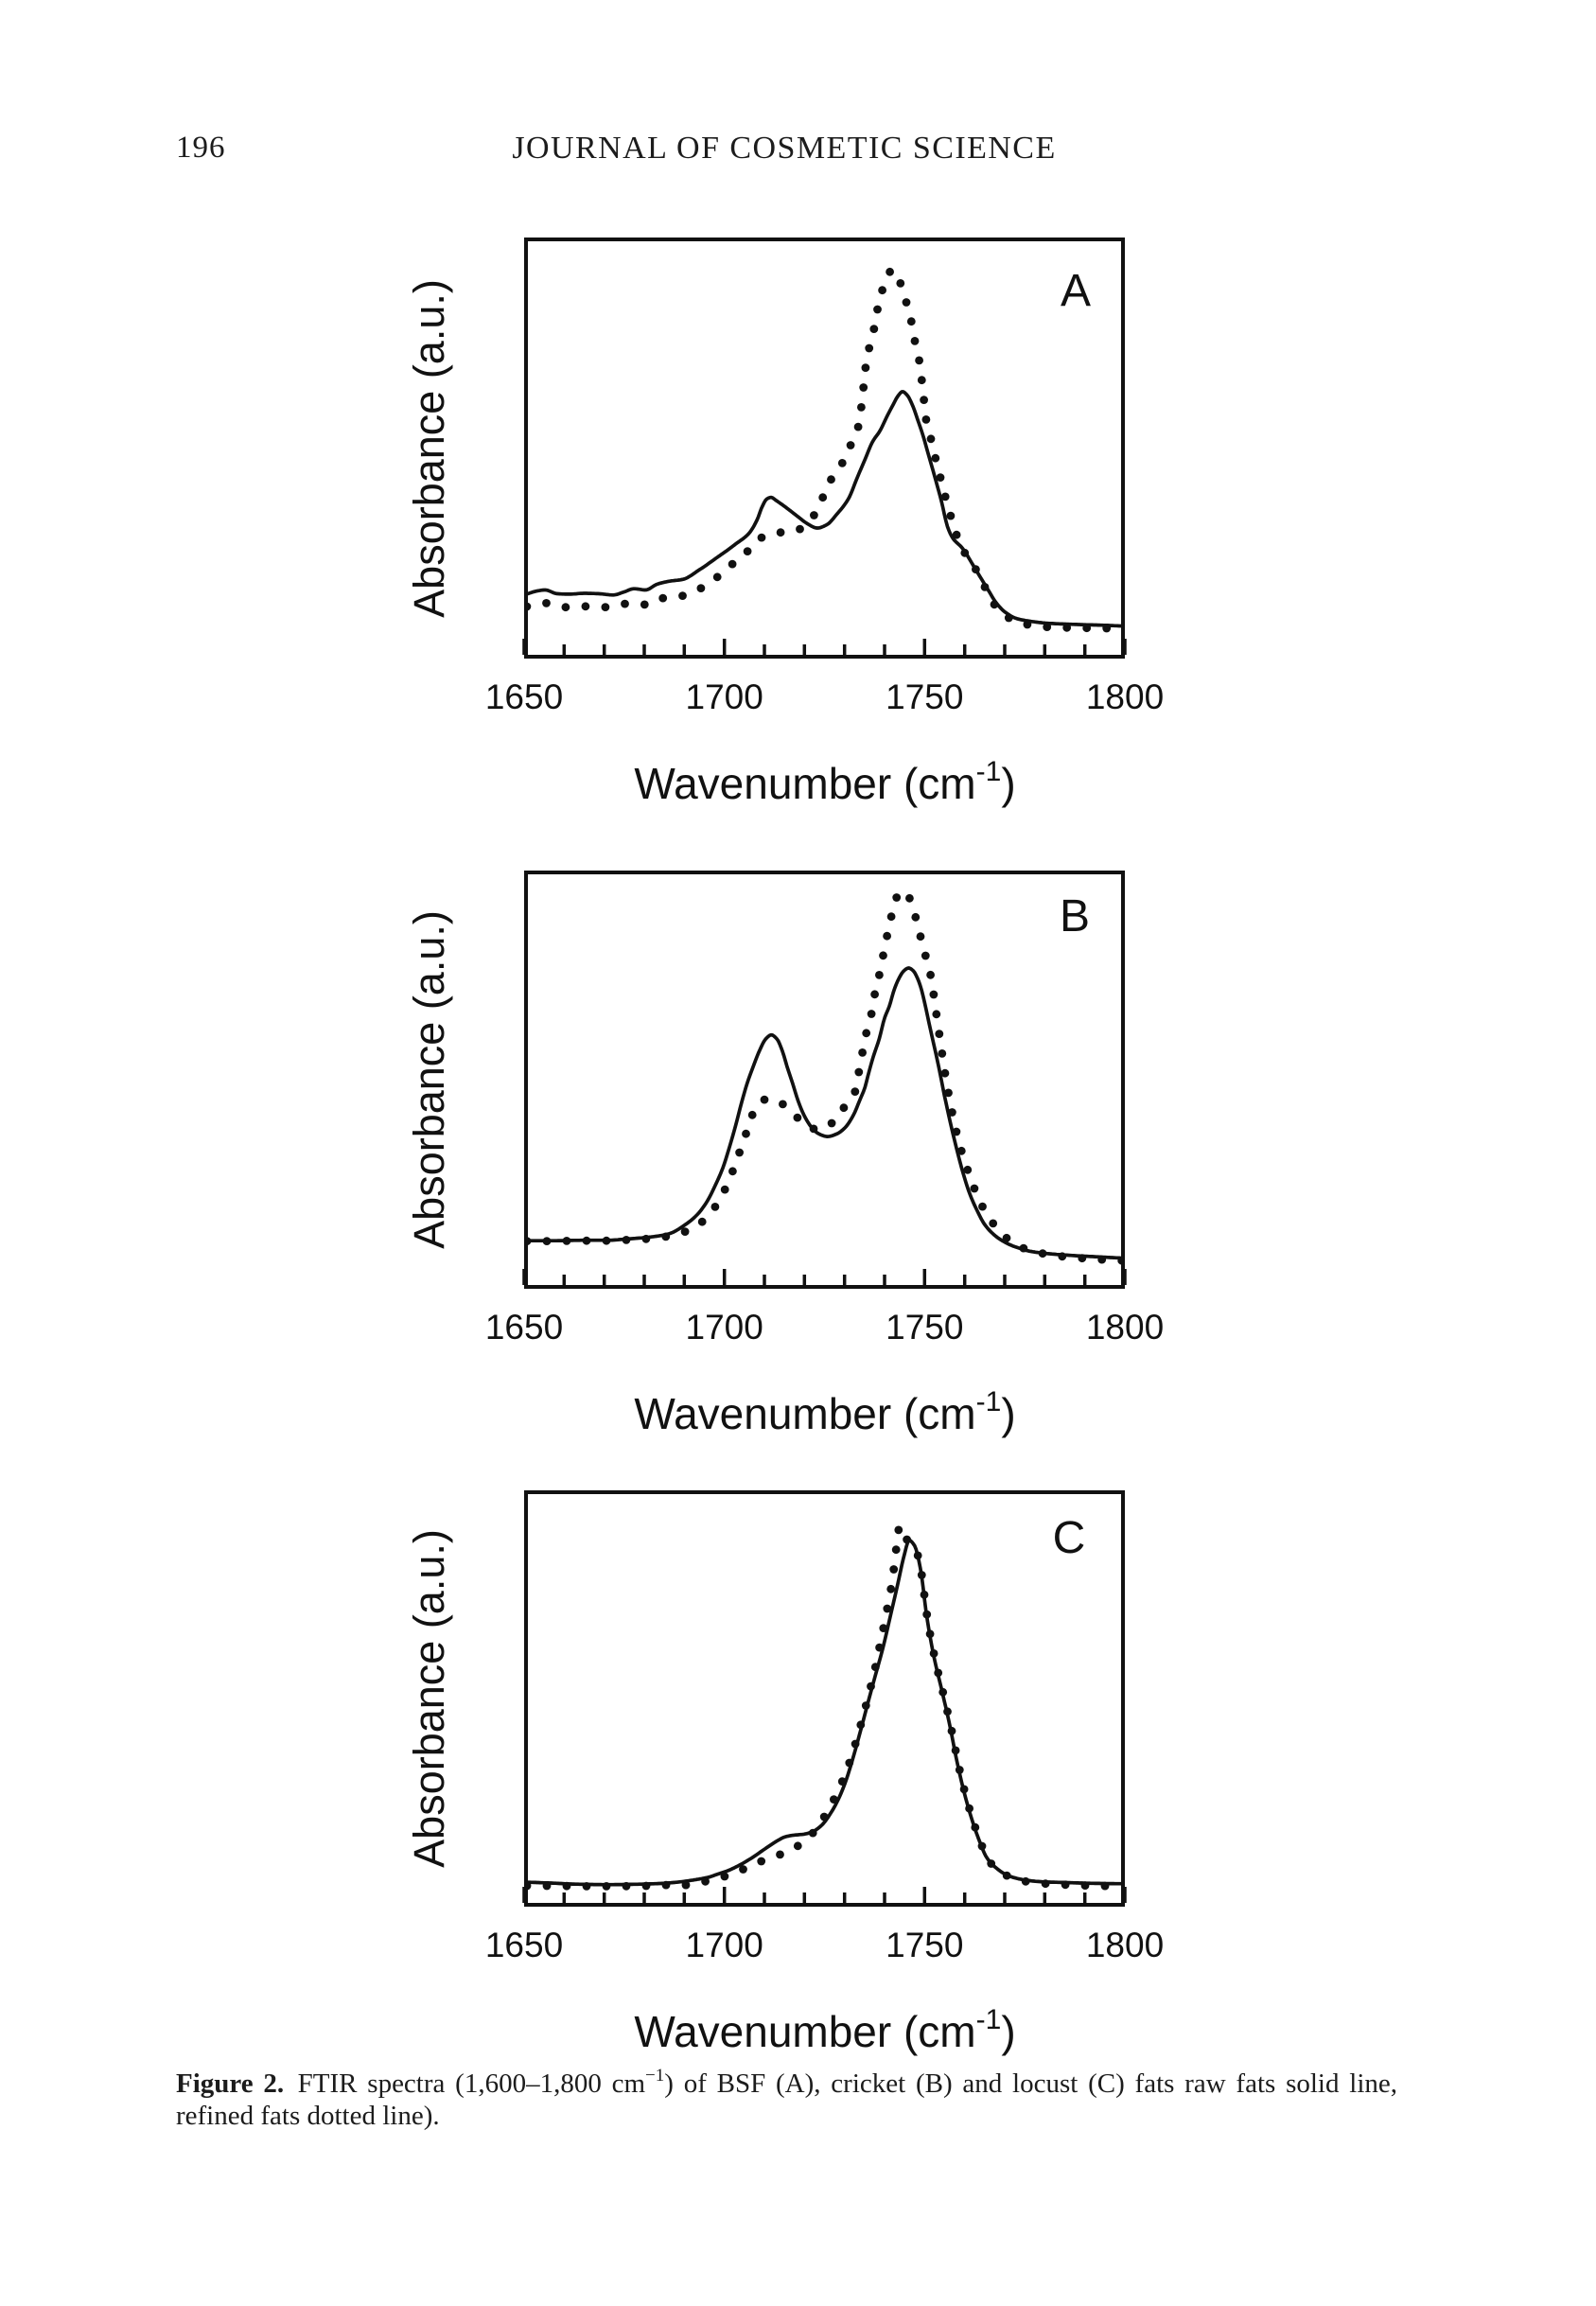  Describe the element at coordinates (1076, 291) in the screenshot. I see `svg-text: A` at that location.